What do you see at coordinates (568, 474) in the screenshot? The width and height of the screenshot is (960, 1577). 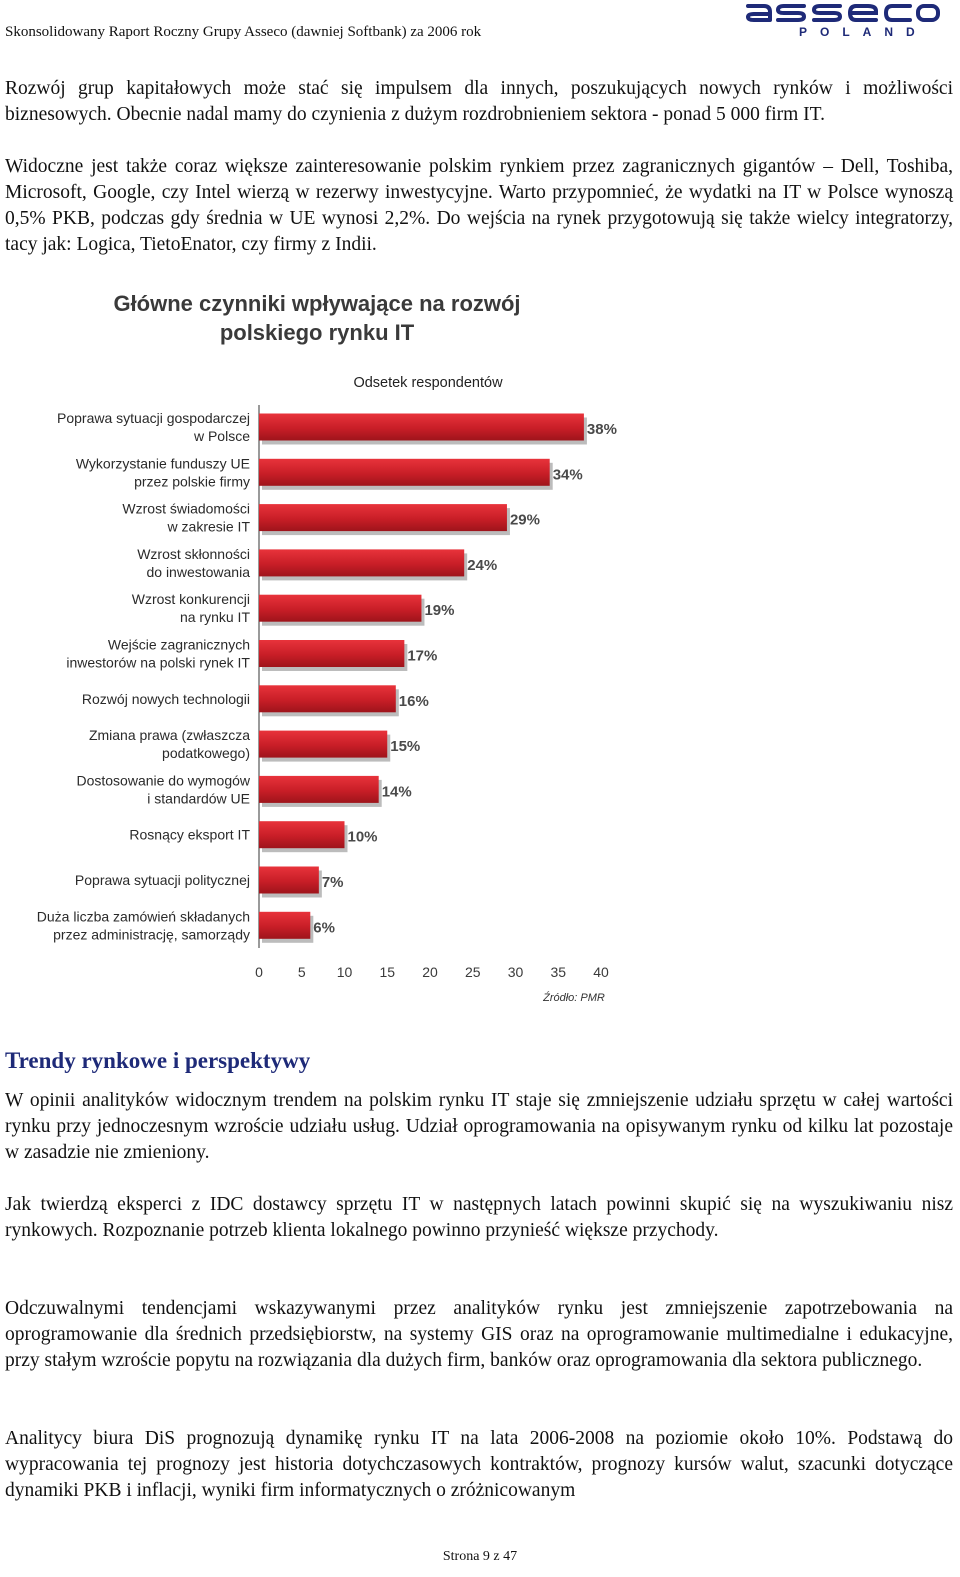 I see `bar-value-label: 34%` at bounding box center [568, 474].